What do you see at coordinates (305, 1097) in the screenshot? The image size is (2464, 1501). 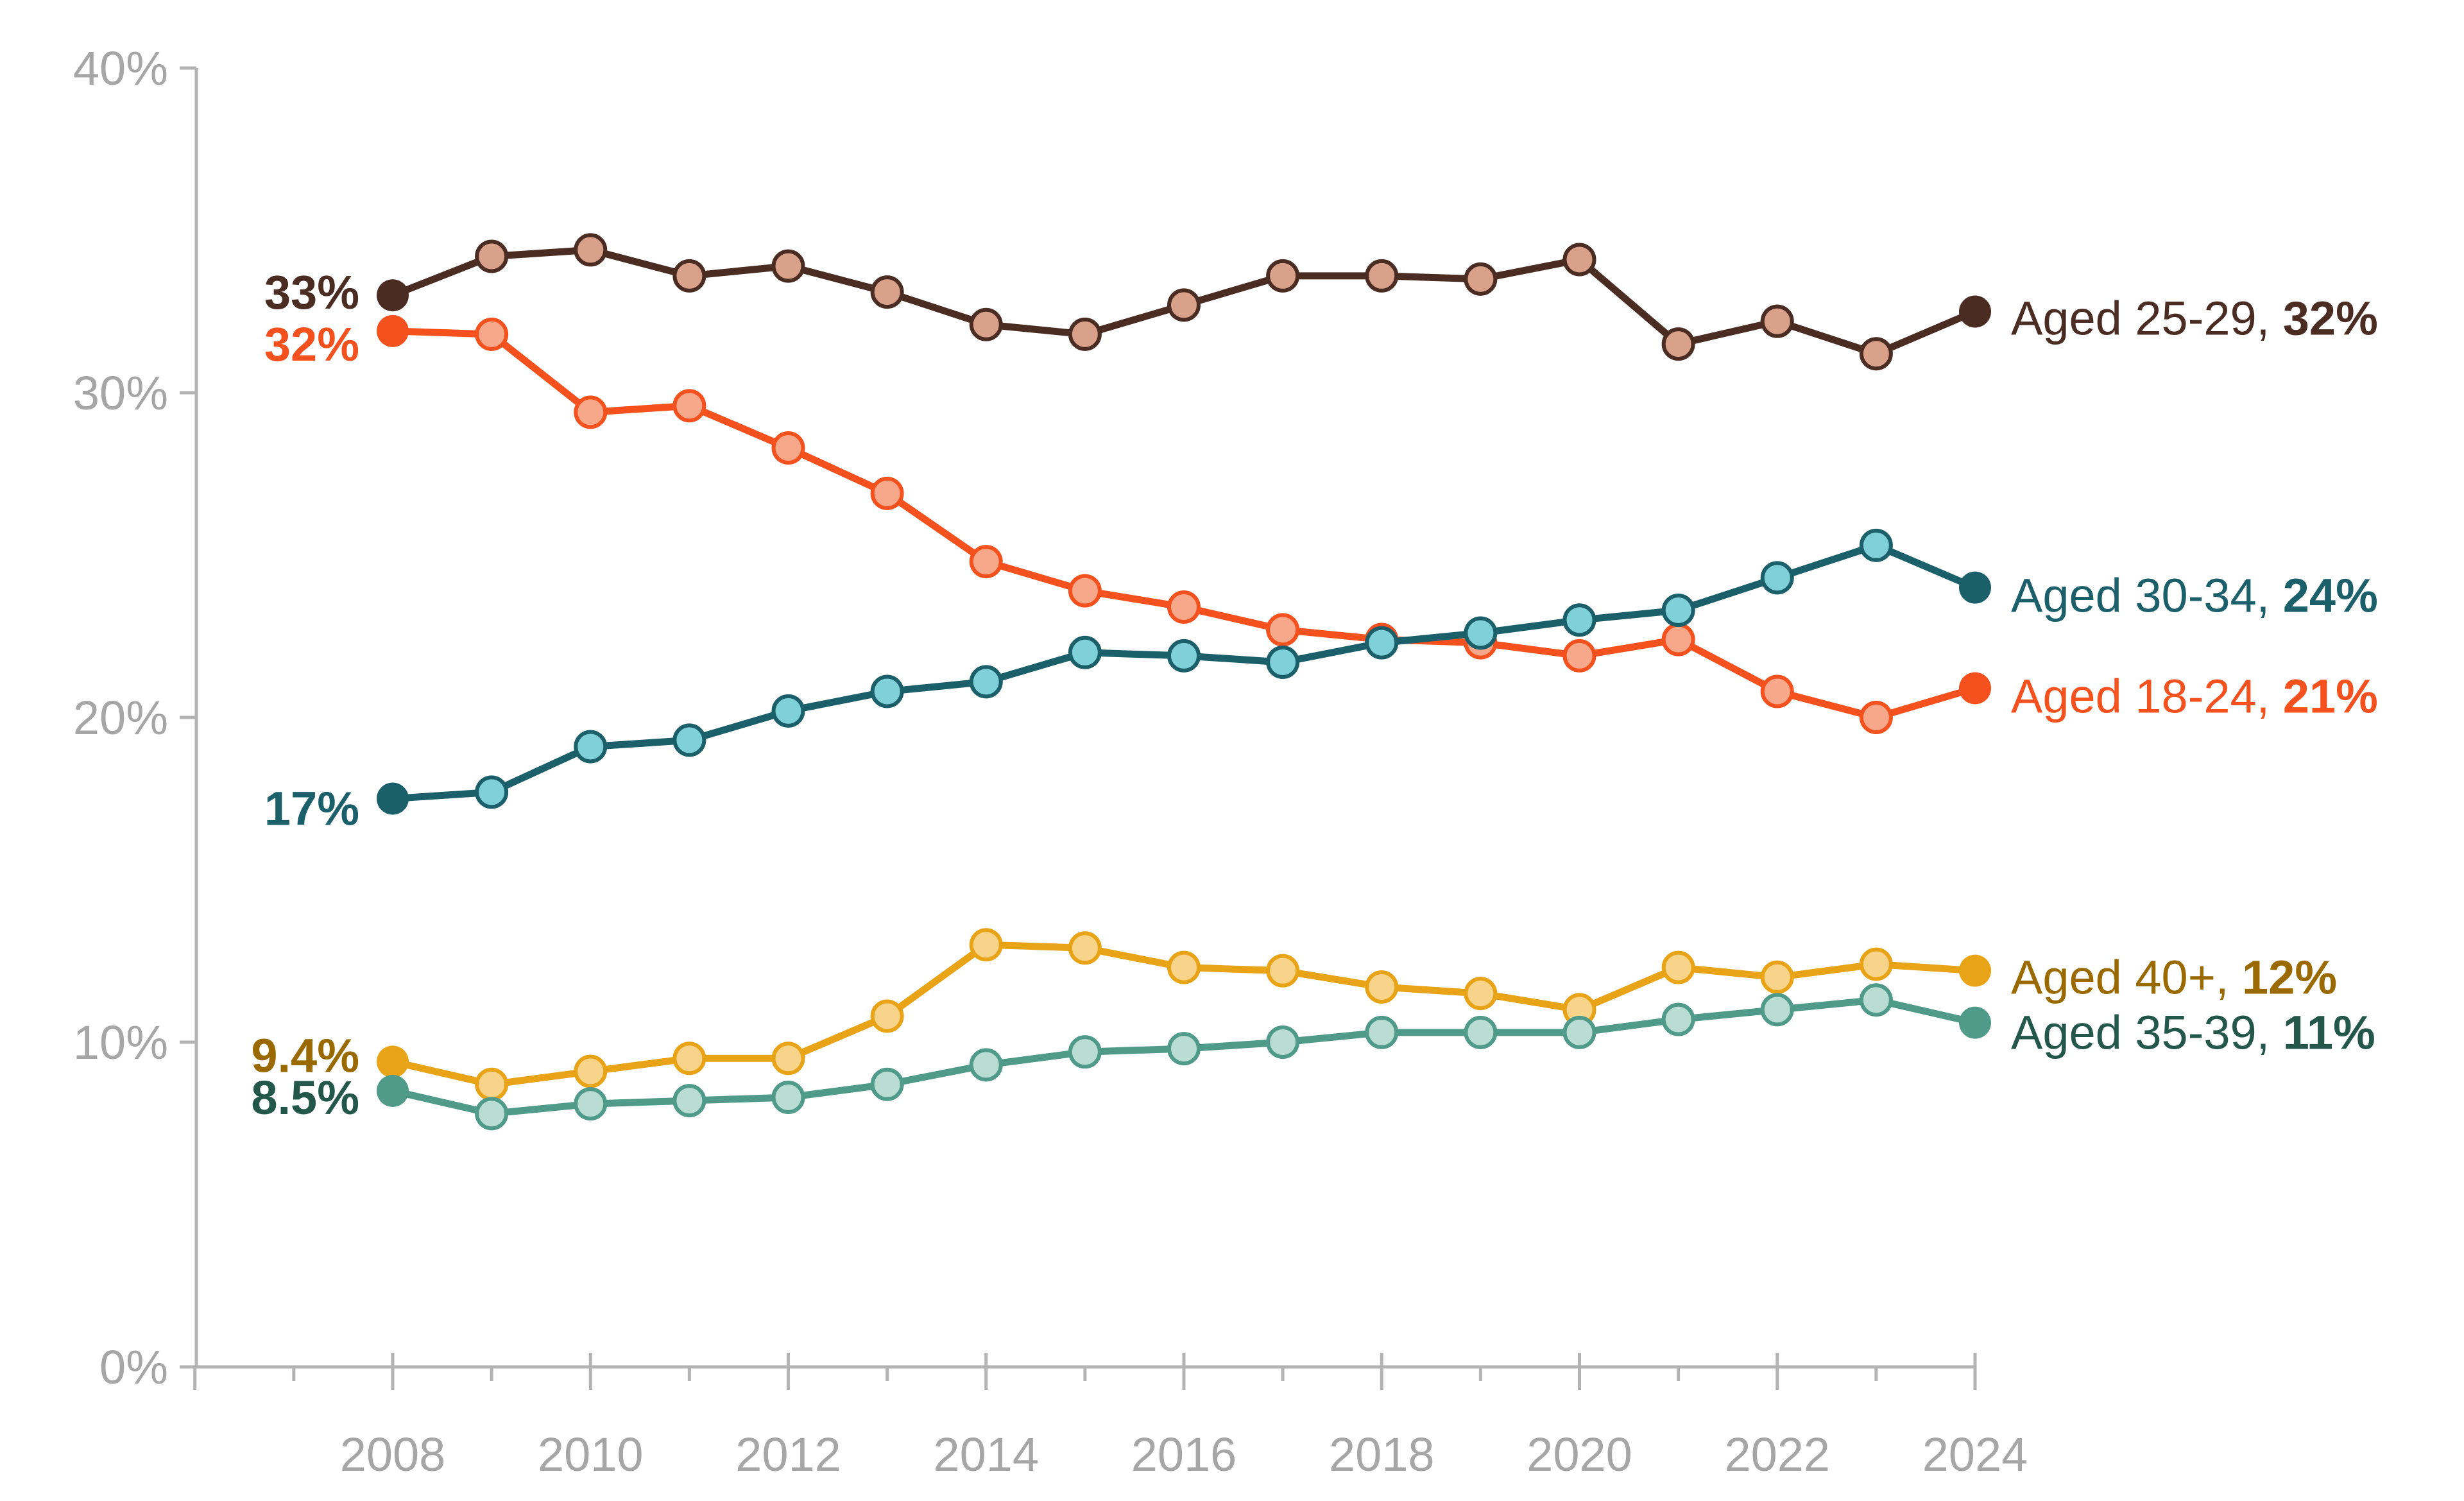 I see `start-value-label: 8.5%` at bounding box center [305, 1097].